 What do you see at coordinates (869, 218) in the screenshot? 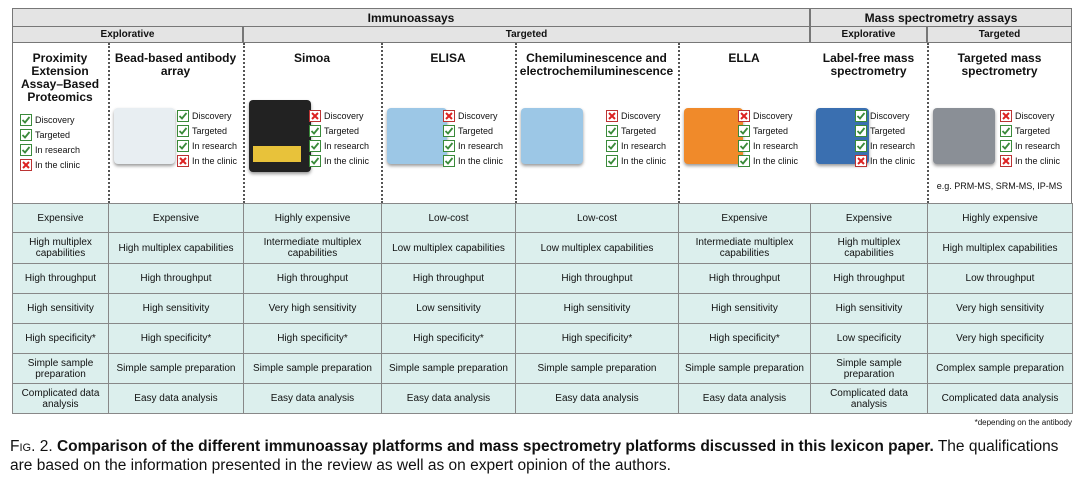
I see `table-cell: Expensive` at bounding box center [869, 218].